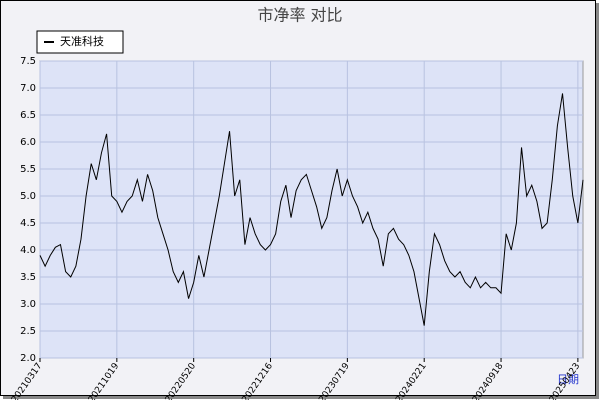 The width and height of the screenshot is (600, 400). I want to click on y-tick-label: 7.5, so click(28, 61).